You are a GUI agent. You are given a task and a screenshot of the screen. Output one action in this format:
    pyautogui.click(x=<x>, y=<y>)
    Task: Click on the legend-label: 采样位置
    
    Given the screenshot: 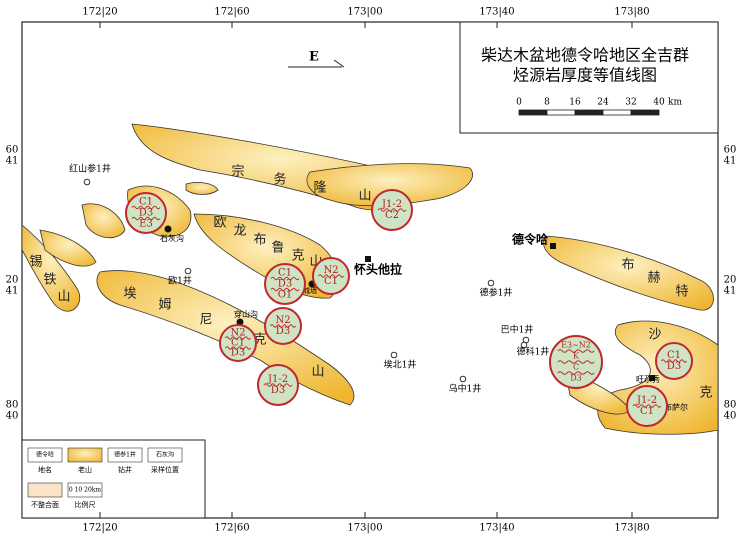 What is the action you would take?
    pyautogui.click(x=165, y=469)
    